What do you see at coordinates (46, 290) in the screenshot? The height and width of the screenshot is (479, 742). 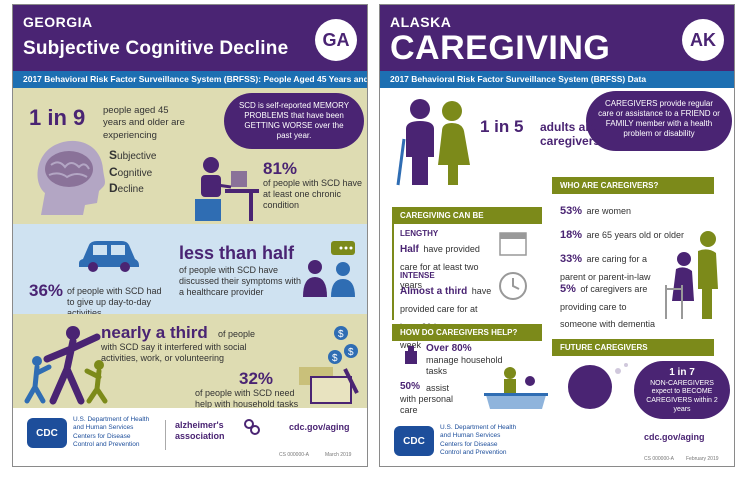 I see `ga-pct36: 36%` at bounding box center [46, 290].